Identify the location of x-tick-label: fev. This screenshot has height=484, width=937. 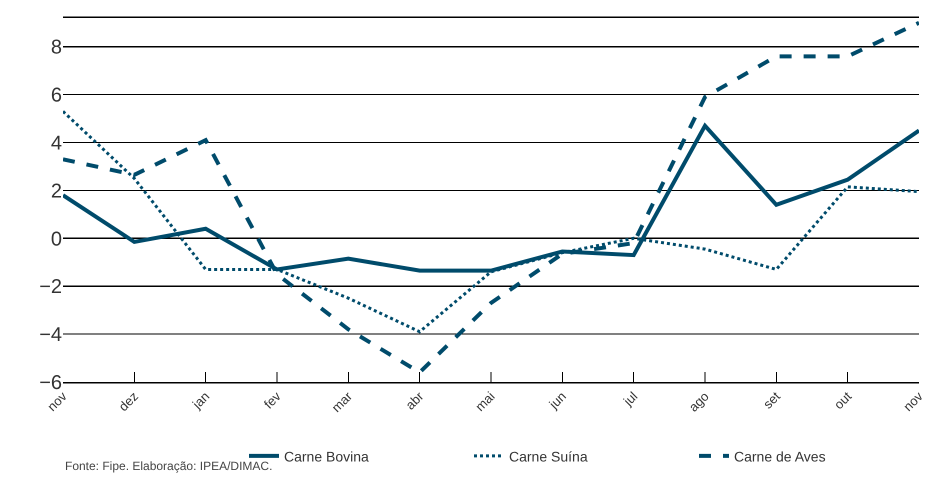
(272, 400).